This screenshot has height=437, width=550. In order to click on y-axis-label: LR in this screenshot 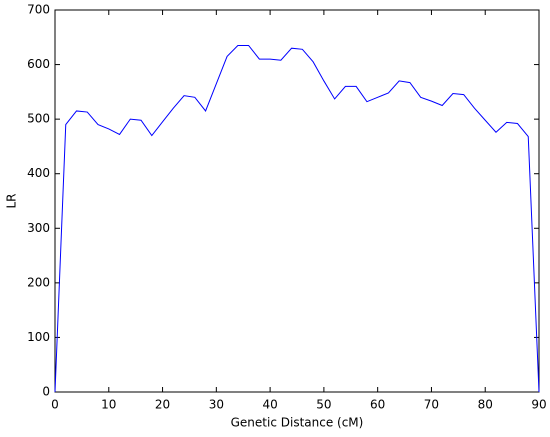, I will do `click(12, 200)`.